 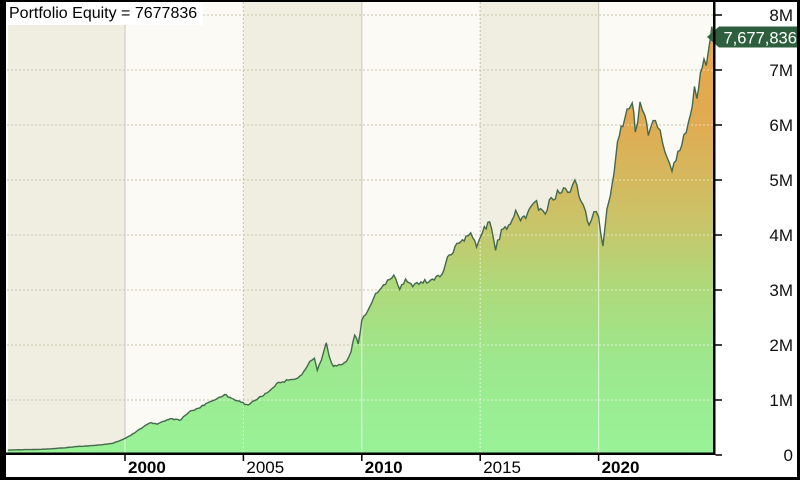 What do you see at coordinates (265, 467) in the screenshot?
I see `x-axis-label: 2005` at bounding box center [265, 467].